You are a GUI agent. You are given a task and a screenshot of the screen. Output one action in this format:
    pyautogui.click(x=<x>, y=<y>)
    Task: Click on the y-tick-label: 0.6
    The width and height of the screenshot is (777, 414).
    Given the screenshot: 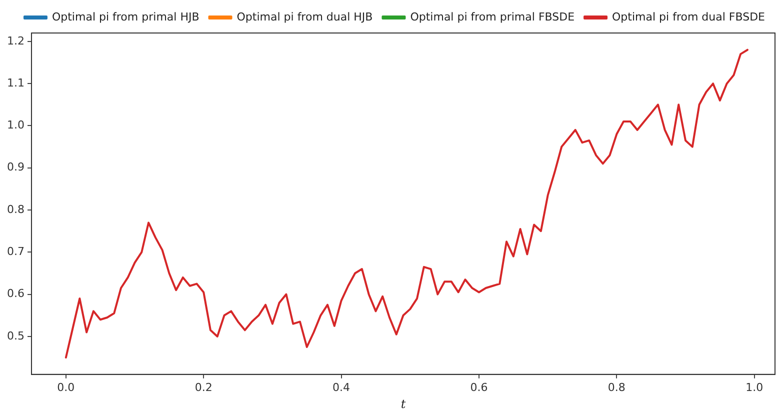 What is the action you would take?
    pyautogui.click(x=15, y=293)
    